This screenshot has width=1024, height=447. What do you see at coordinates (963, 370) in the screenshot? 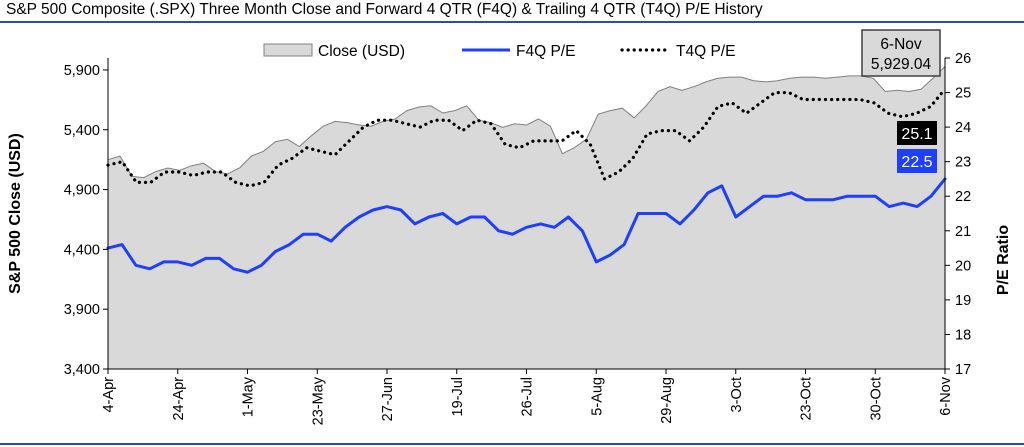
I see `y2-tick-label: 17` at bounding box center [963, 370].